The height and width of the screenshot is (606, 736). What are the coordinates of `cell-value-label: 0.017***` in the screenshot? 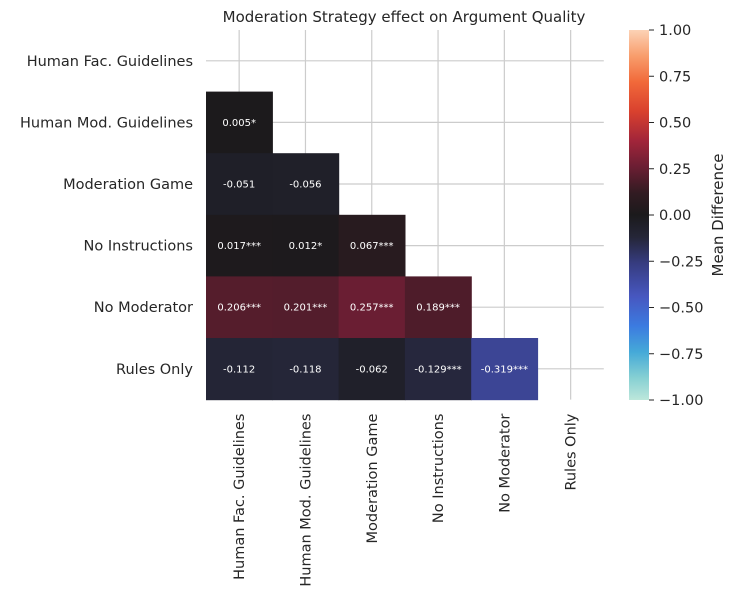 It's located at (239, 246).